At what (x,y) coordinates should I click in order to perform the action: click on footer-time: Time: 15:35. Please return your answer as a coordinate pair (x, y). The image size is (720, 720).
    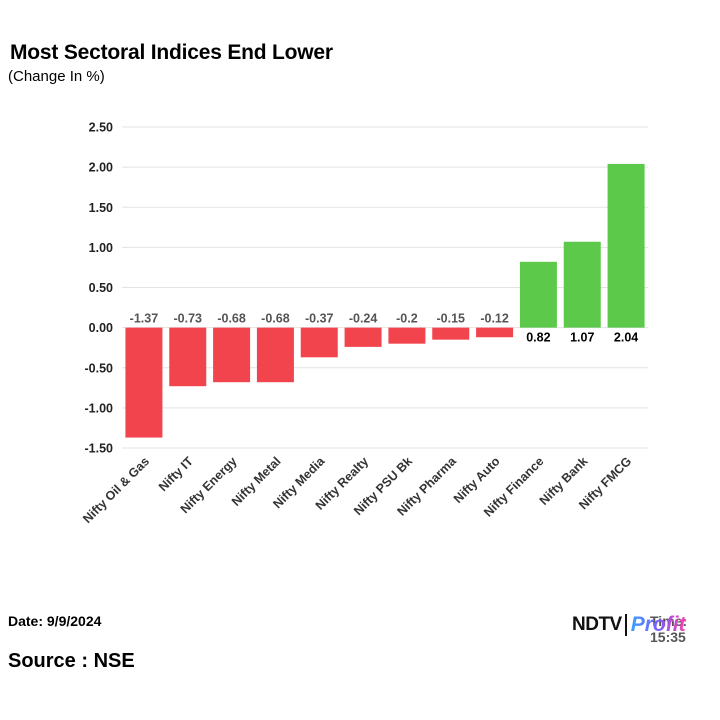
    Looking at the image, I should click on (668, 629).